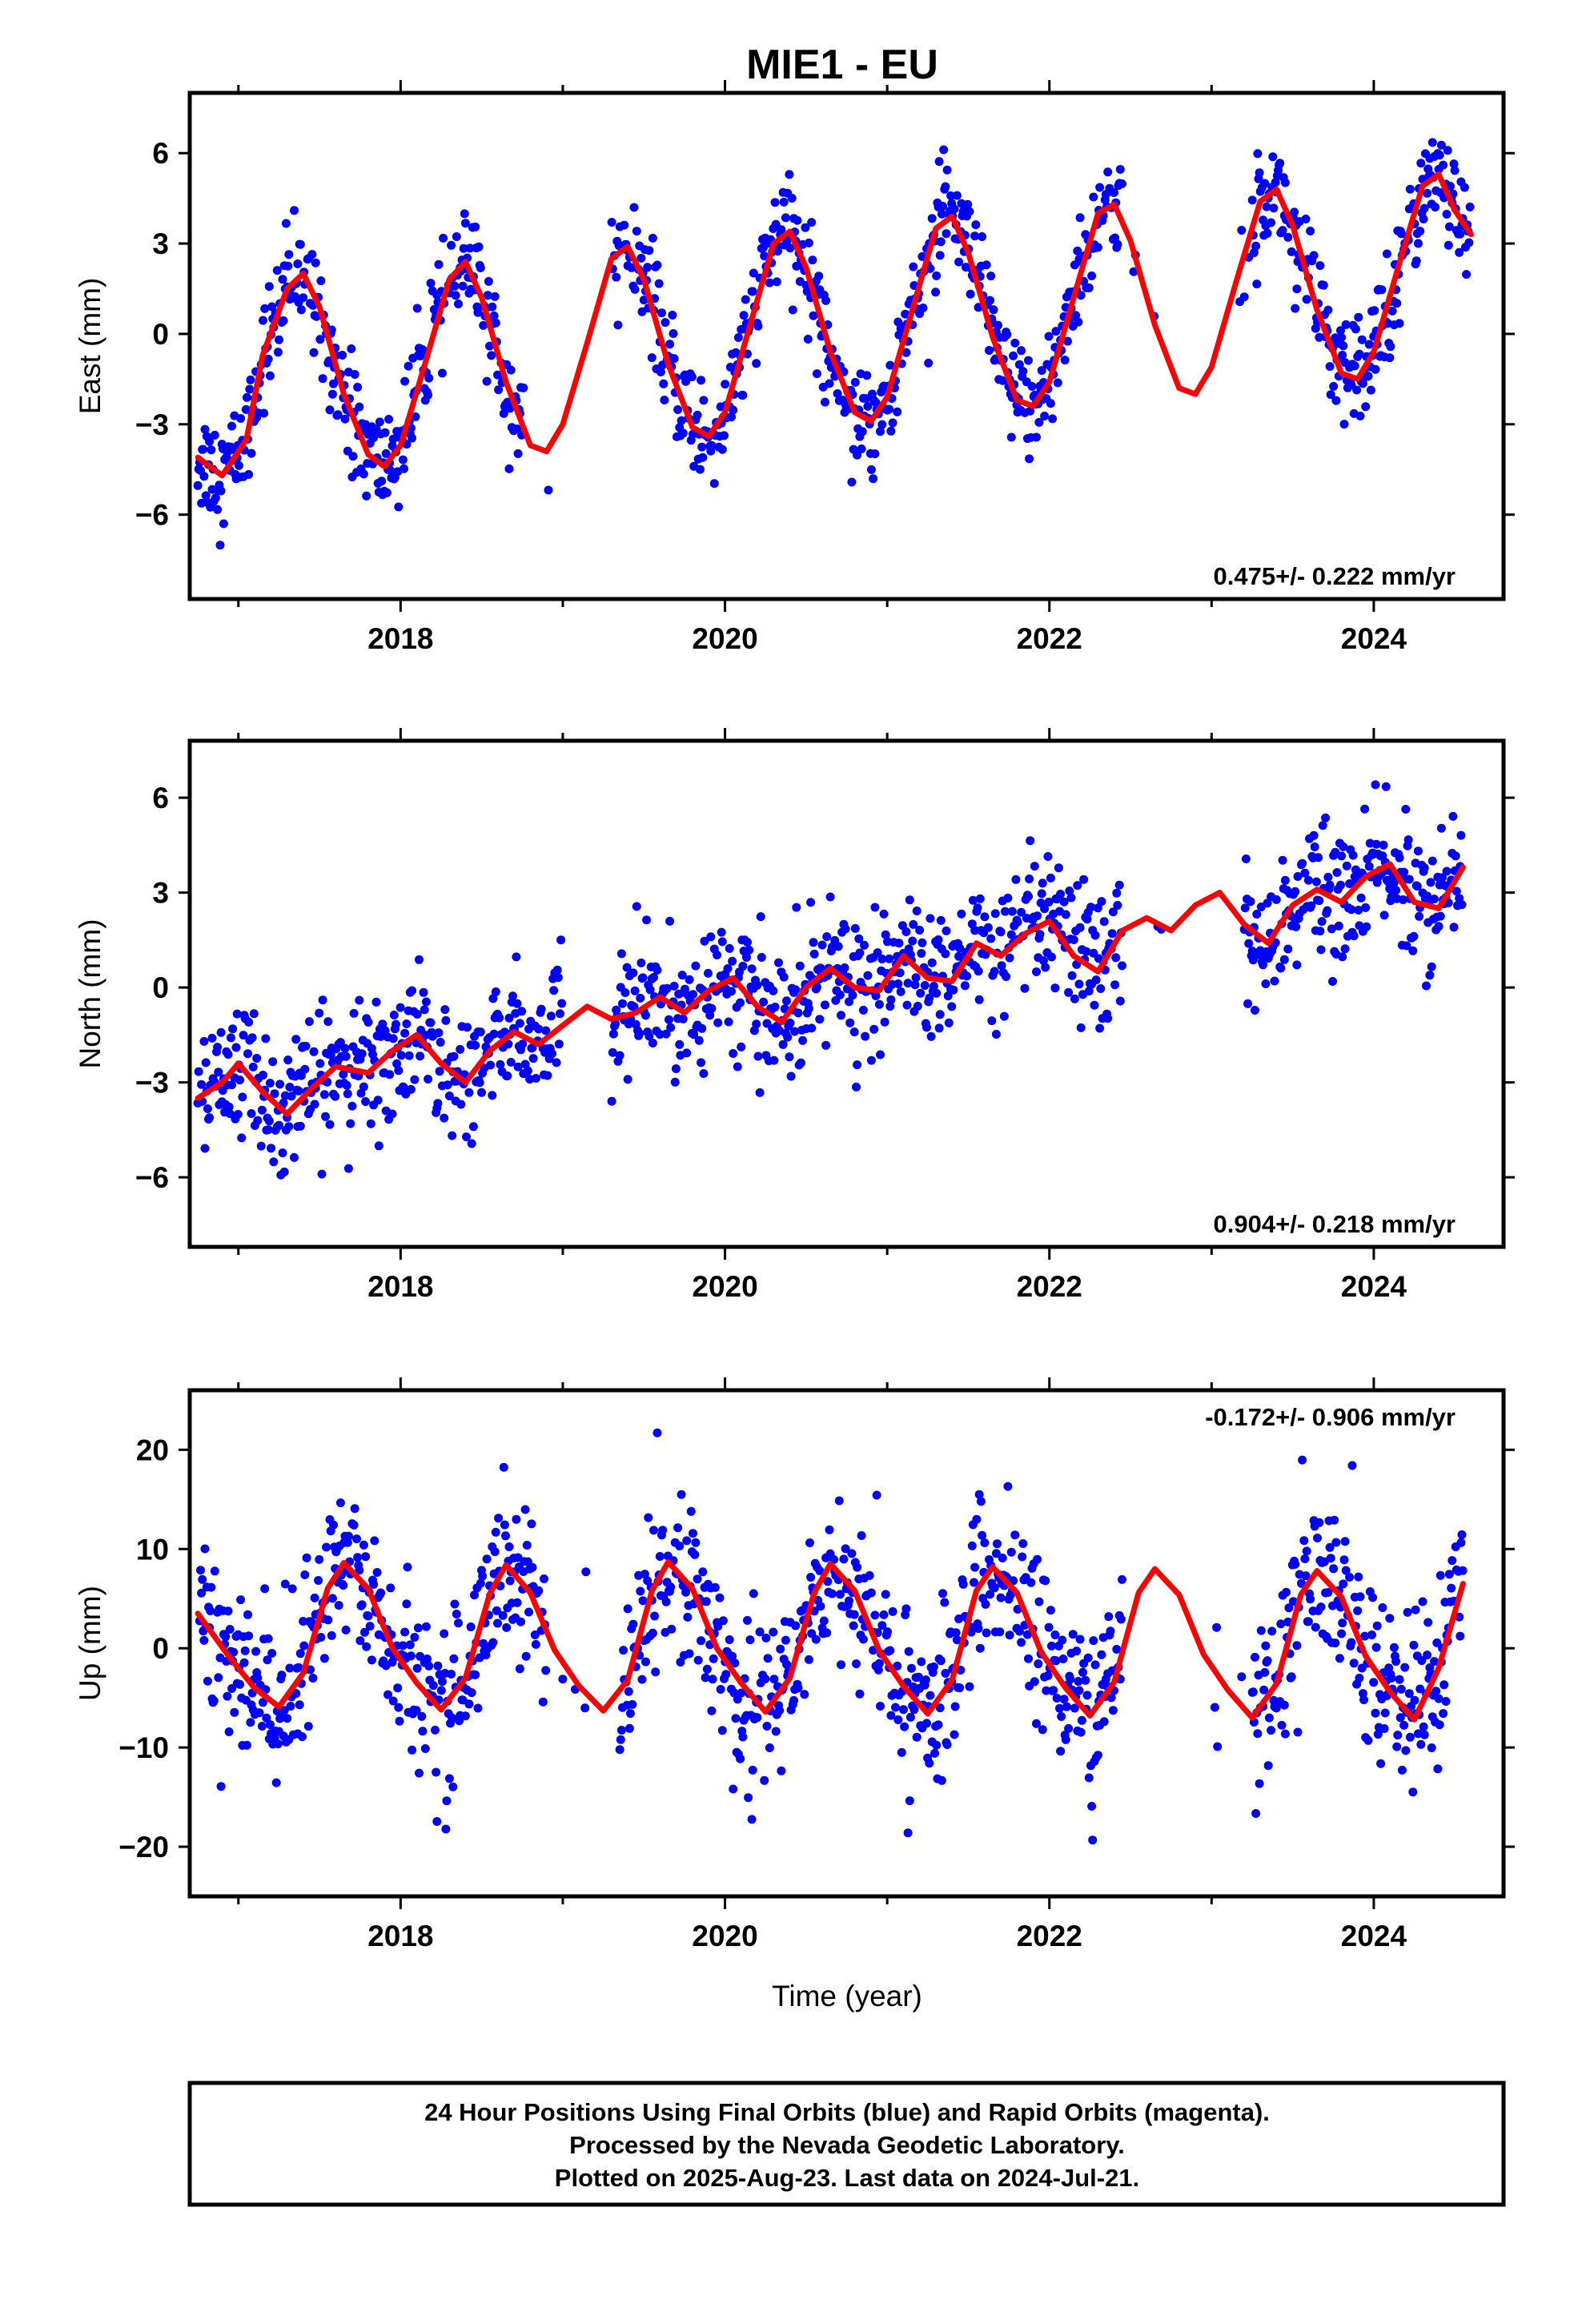 The width and height of the screenshot is (1582, 2324). I want to click on rate-annotation-east: 0.475+/- 0.222 mm/yr, so click(1335, 576).